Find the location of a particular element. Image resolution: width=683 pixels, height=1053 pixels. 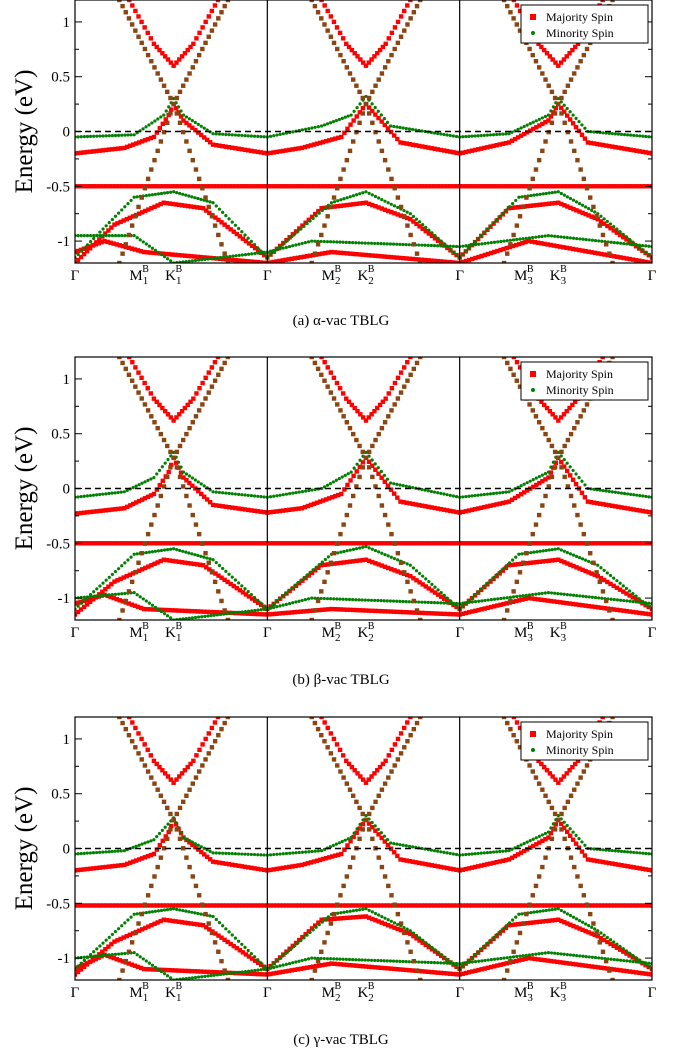

x-tick-label: M1B is located at coordinates (139, 275).